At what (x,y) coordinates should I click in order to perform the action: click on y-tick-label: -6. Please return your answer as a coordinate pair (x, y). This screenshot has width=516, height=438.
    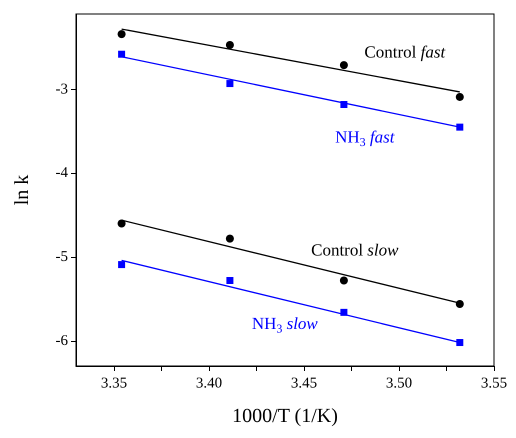
    Looking at the image, I should click on (62, 340).